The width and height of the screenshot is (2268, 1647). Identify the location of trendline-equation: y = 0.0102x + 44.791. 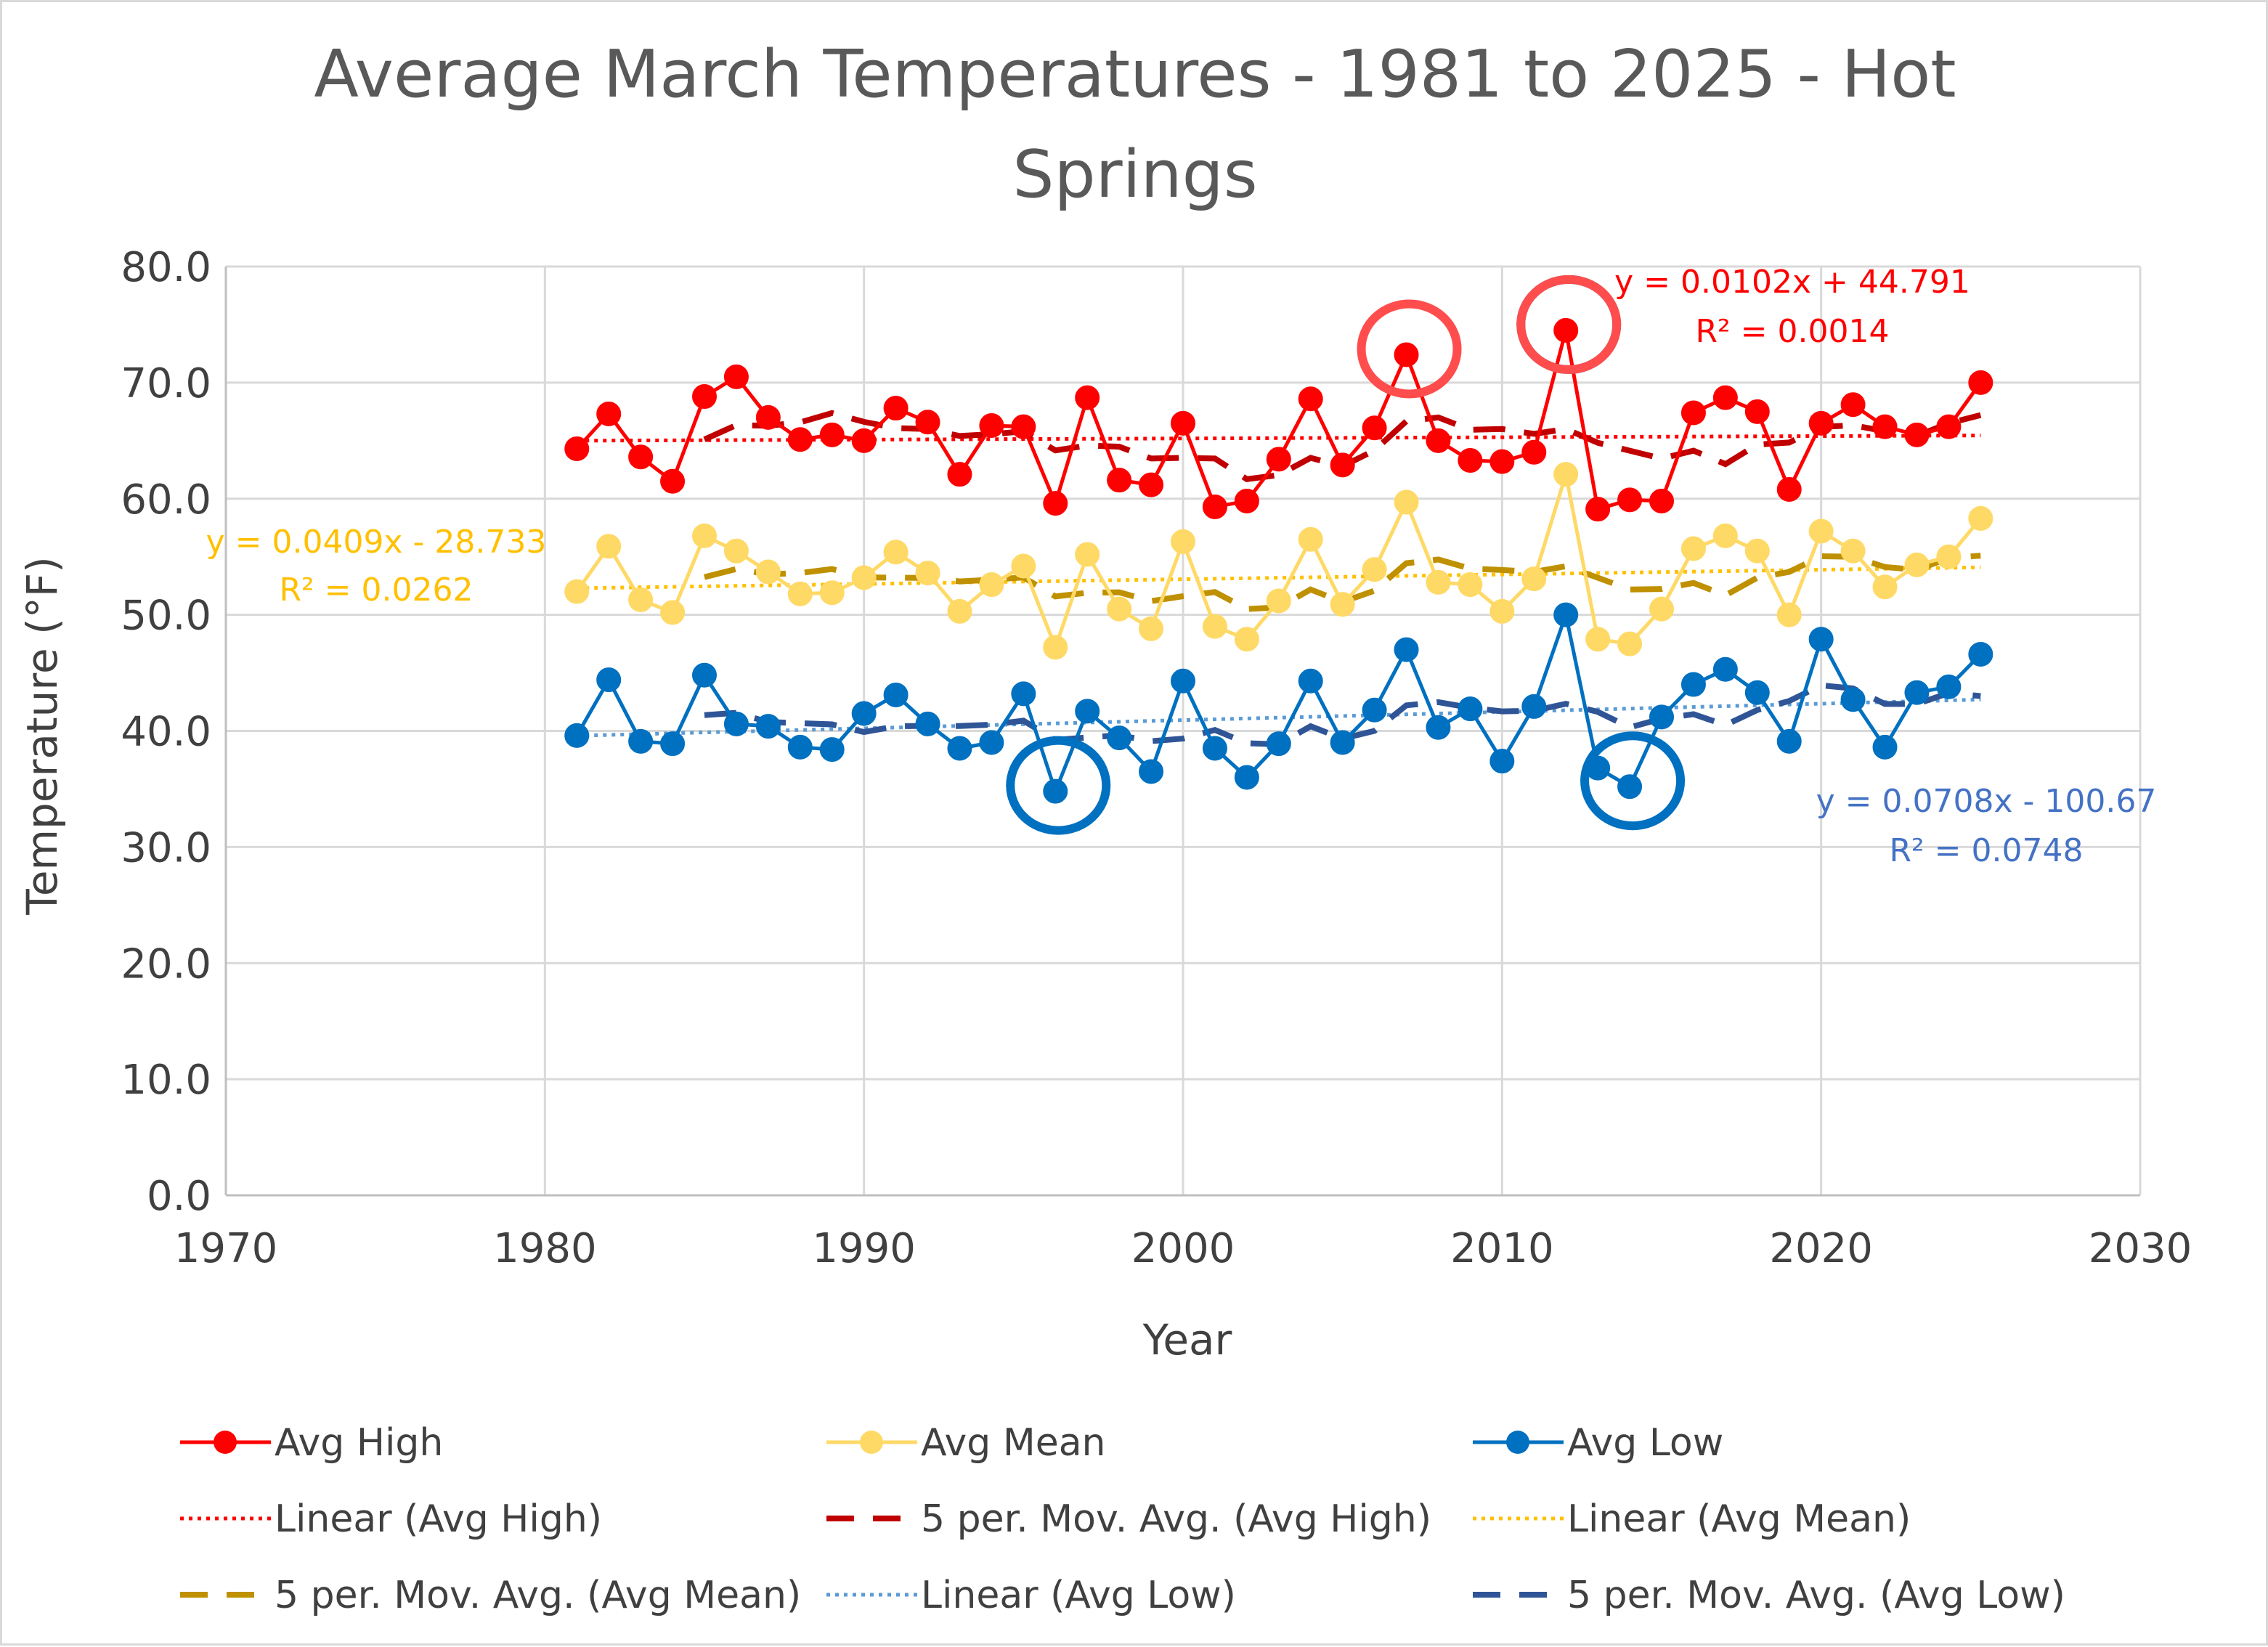
(1792, 282).